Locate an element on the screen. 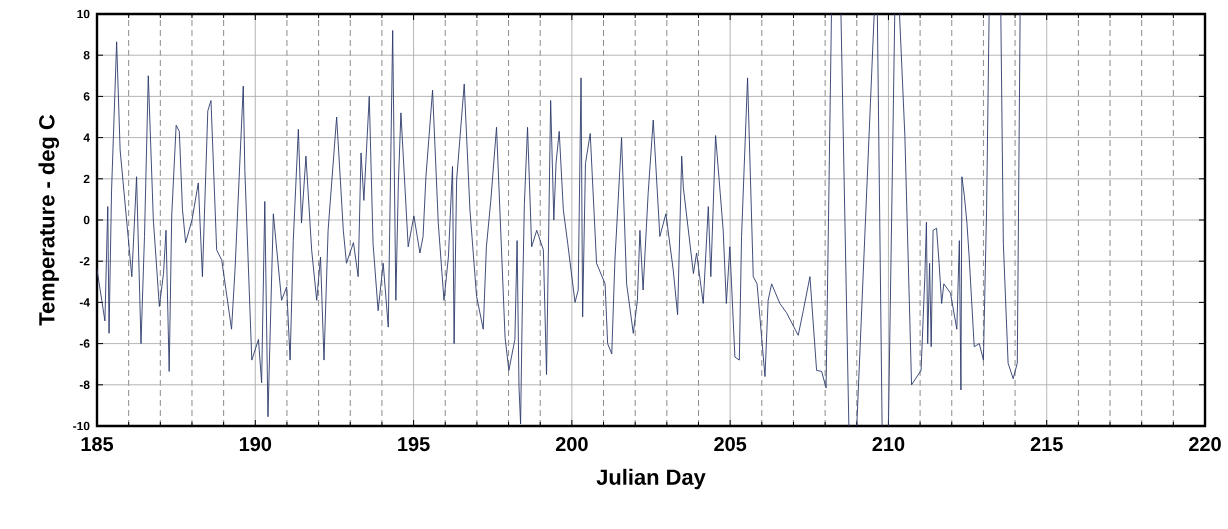 This screenshot has width=1228, height=529. y-tick-label: -2 is located at coordinates (84, 261).